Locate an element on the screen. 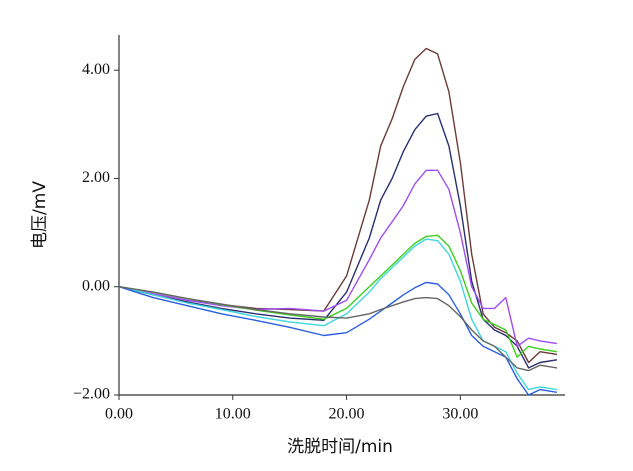 The height and width of the screenshot is (471, 633). y-axis-label: 电压/mV is located at coordinates (40, 215).